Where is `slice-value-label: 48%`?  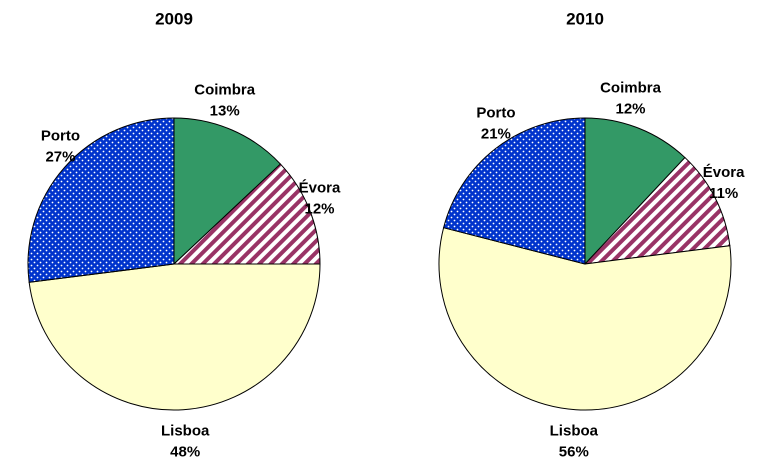
slice-value-label: 48% is located at coordinates (185, 451).